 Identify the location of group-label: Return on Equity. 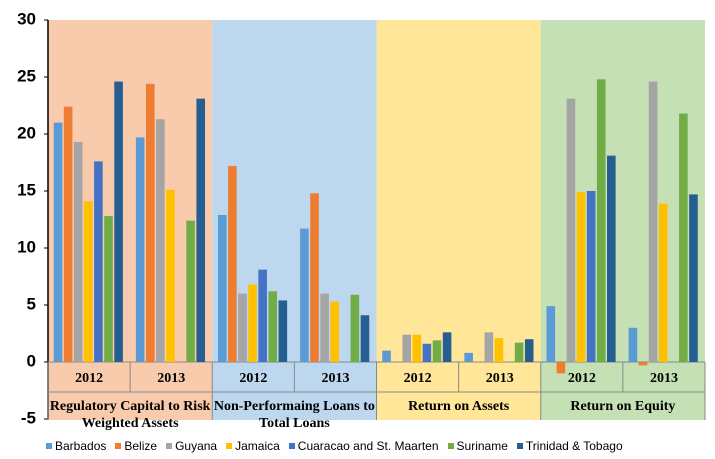
(623, 406).